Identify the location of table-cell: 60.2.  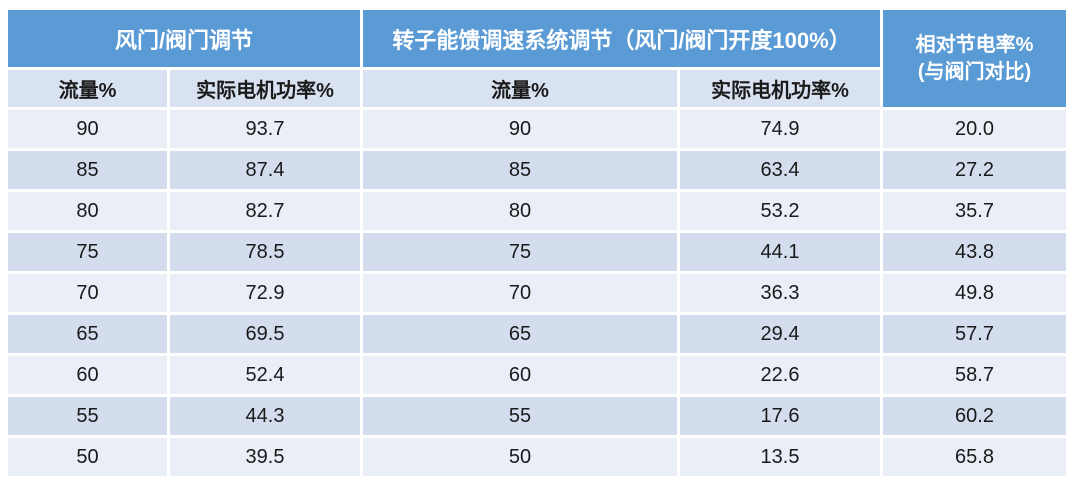
(975, 416).